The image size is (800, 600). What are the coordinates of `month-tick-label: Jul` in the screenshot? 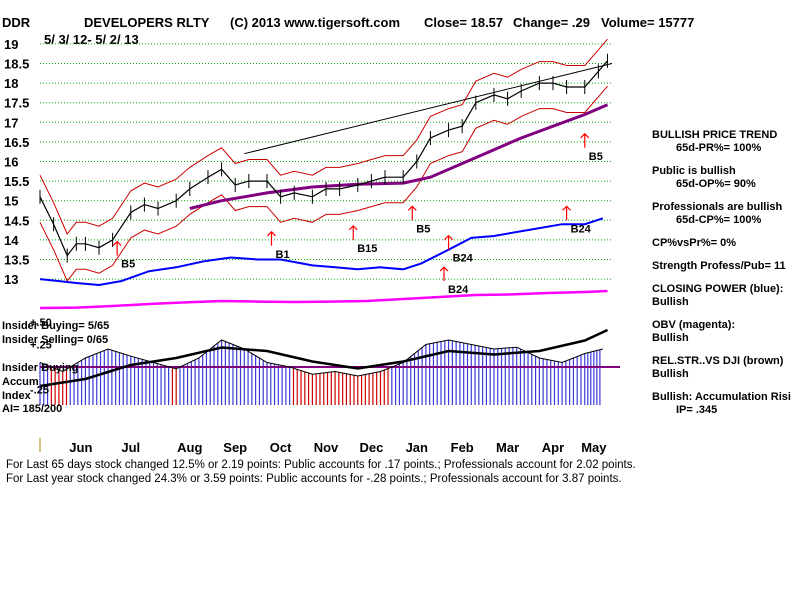 It's located at (130, 447).